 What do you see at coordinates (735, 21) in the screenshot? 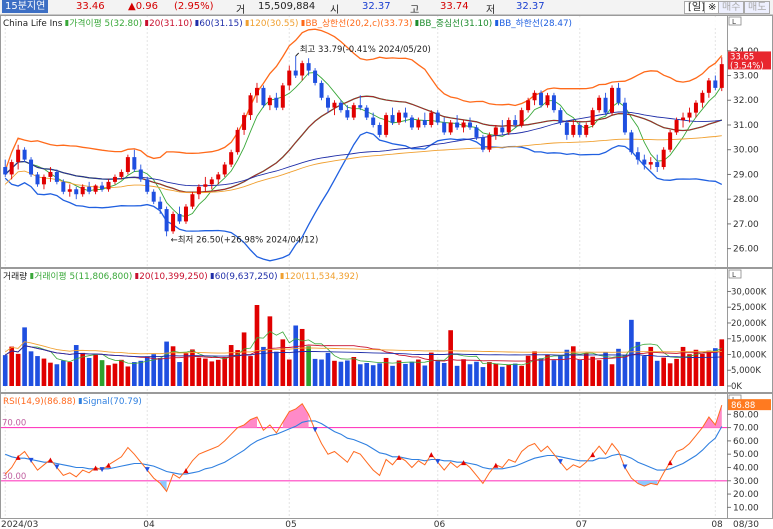
I see `panel-tag` at bounding box center [735, 21].